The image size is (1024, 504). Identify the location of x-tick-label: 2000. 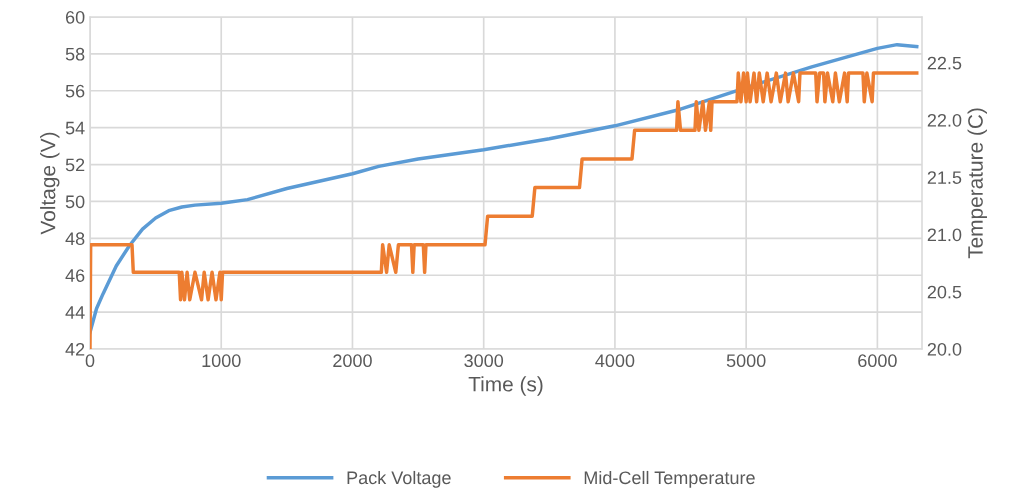
(352, 361).